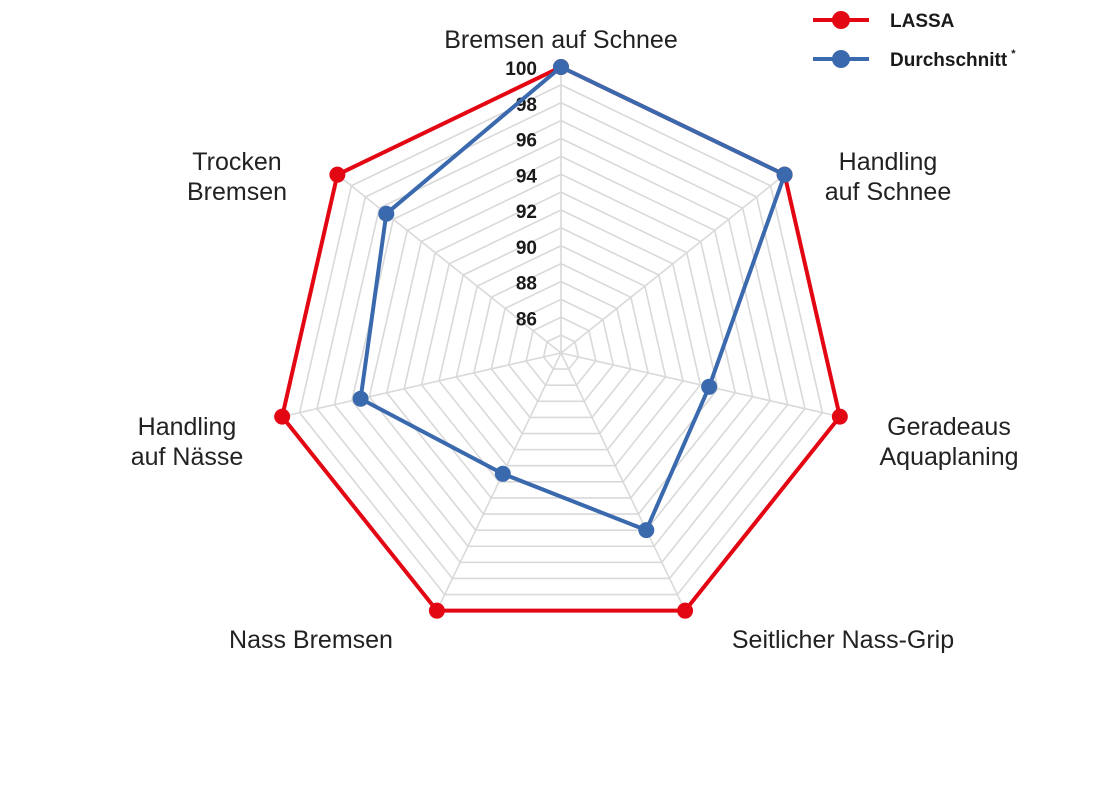  What do you see at coordinates (948, 442) in the screenshot?
I see `axis-label: Geradeaus Aquaplaning` at bounding box center [948, 442].